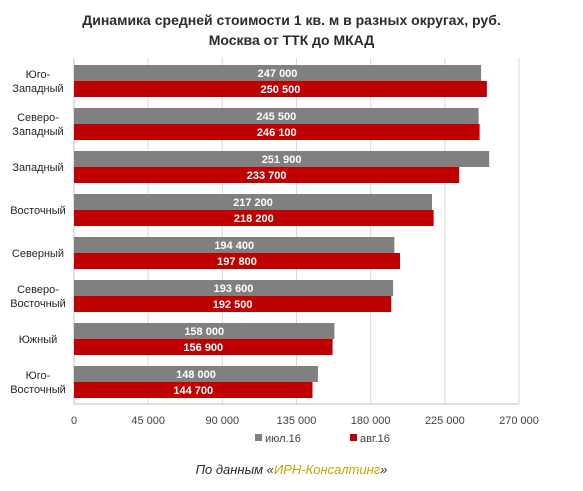 This screenshot has width=583, height=491. I want to click on legend-label: июл.16, so click(283, 439).